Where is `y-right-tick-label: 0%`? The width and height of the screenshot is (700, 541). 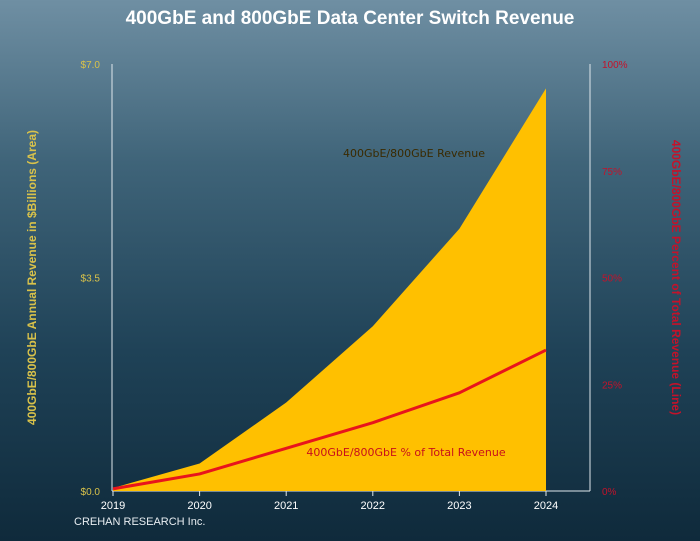
y-right-tick-label: 0% is located at coordinates (609, 492).